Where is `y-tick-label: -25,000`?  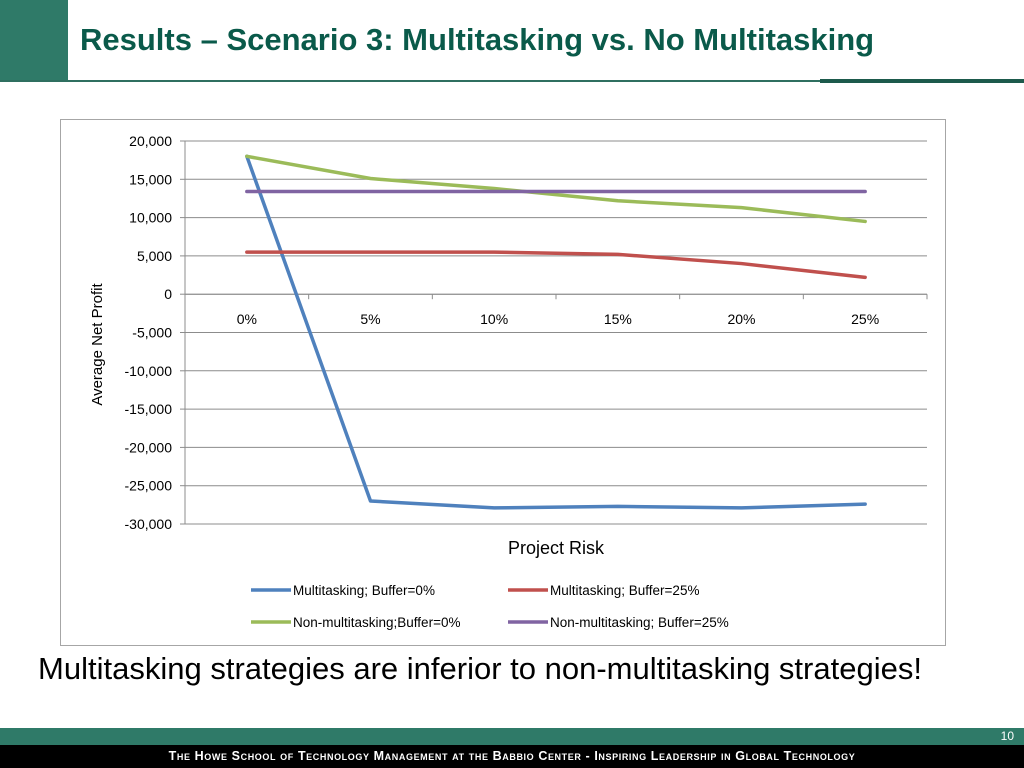 y-tick-label: -25,000 is located at coordinates (149, 486).